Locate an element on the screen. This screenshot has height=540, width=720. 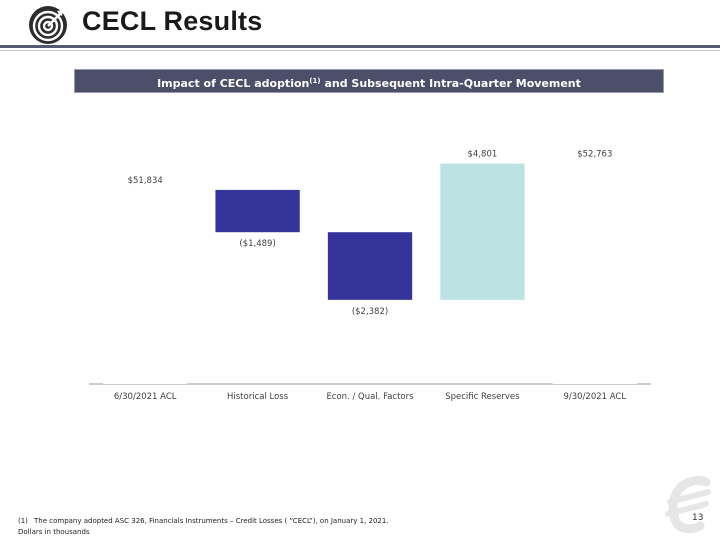
category-label: Econ. / Qual. Factors is located at coordinates (370, 397).